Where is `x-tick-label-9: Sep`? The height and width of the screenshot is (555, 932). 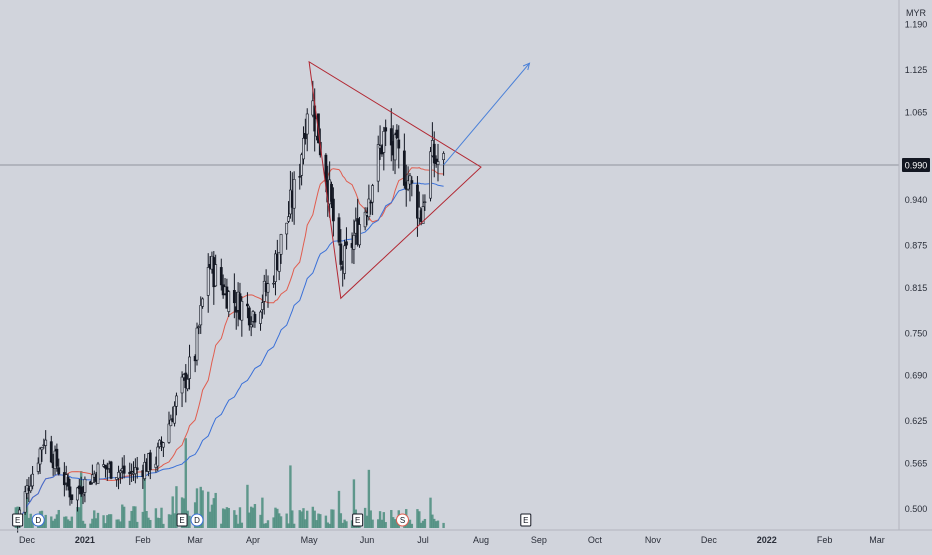
x-tick-label-9: Sep is located at coordinates (539, 540).